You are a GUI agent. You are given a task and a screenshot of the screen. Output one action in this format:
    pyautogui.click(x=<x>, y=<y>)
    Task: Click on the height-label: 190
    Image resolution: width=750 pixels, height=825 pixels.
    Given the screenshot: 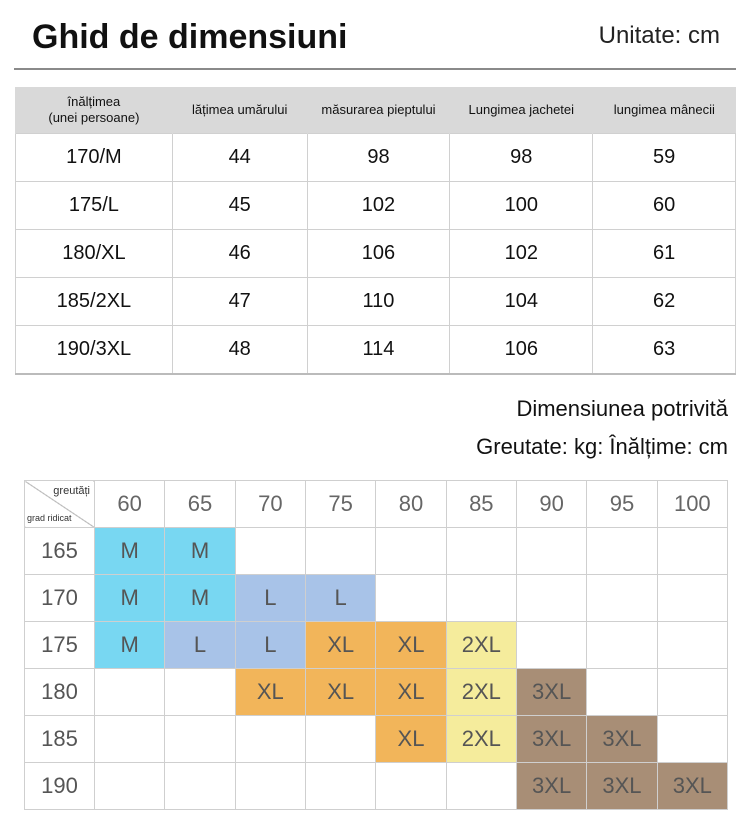 What is the action you would take?
    pyautogui.click(x=59, y=786)
    